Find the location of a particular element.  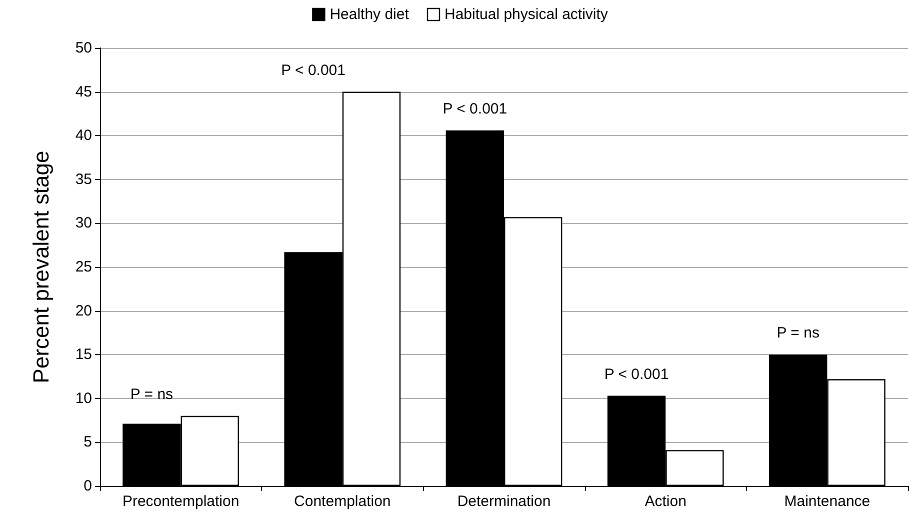

x-tick-label: Determination is located at coordinates (504, 501).